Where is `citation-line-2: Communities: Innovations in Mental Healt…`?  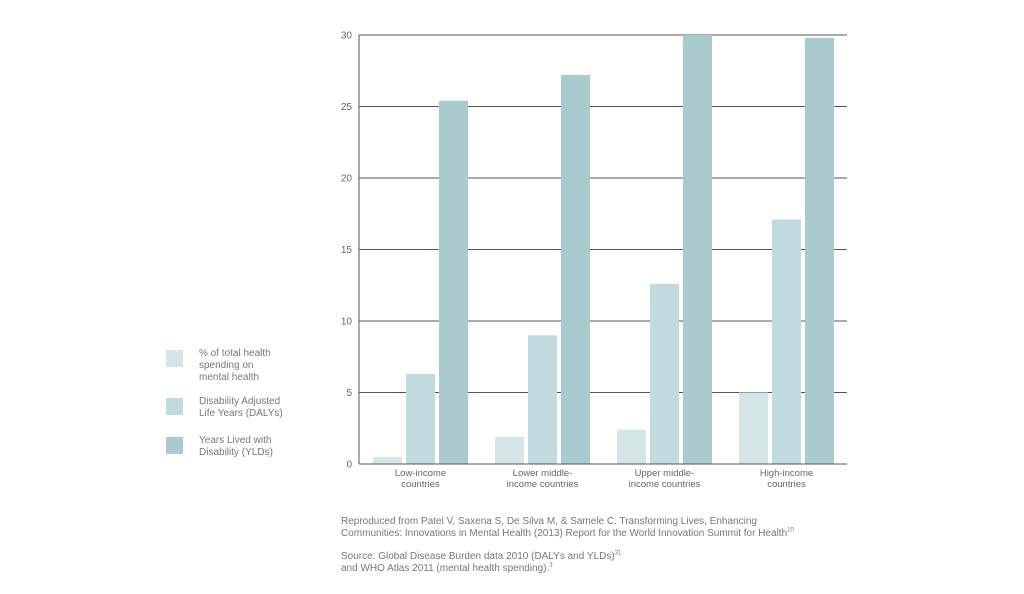
citation-line-2: Communities: Innovations in Mental Healt… is located at coordinates (564, 533).